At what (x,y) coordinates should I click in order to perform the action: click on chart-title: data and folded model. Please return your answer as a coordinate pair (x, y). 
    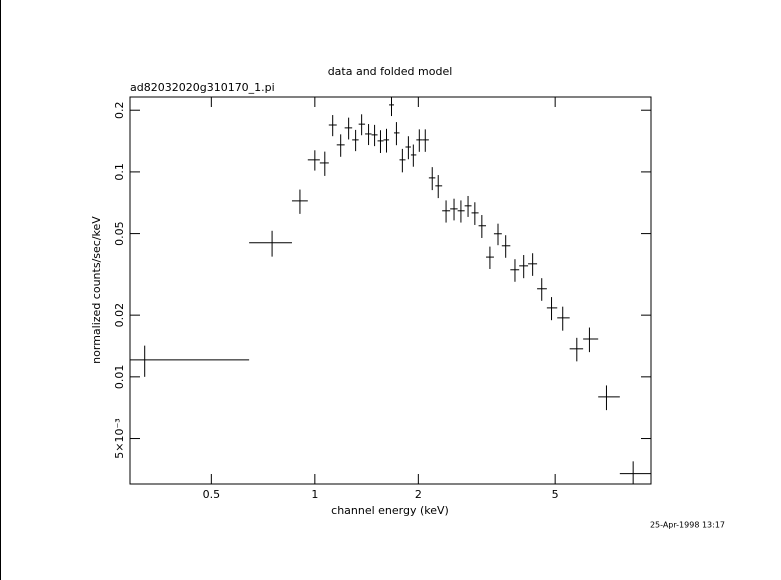
    Looking at the image, I should click on (390, 71).